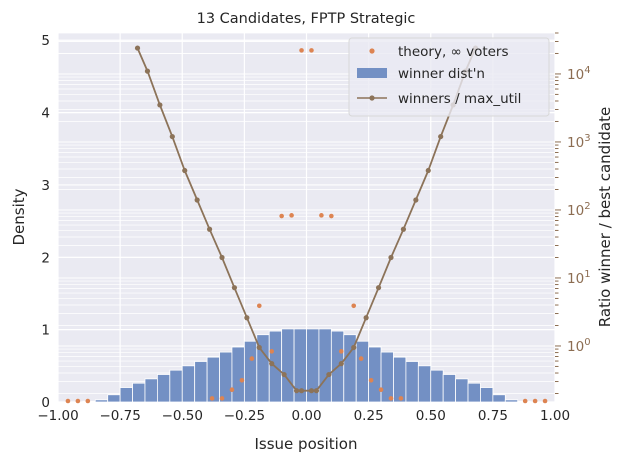  I want to click on y2-tick-label: 10⁰, so click(579, 346).